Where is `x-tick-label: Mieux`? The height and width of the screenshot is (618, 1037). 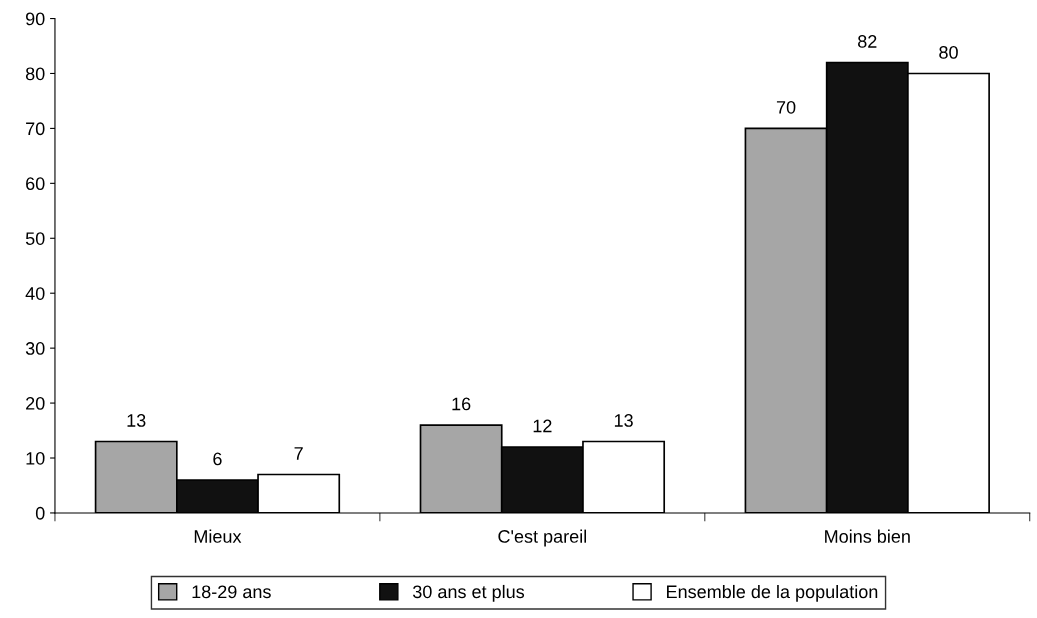
x-tick-label: Mieux is located at coordinates (218, 536).